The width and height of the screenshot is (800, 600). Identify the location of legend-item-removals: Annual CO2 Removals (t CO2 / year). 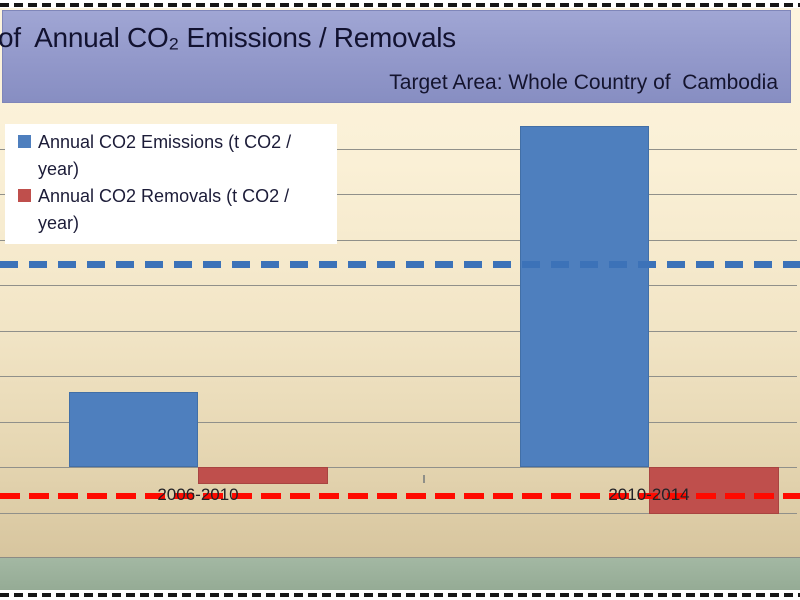
(174, 210).